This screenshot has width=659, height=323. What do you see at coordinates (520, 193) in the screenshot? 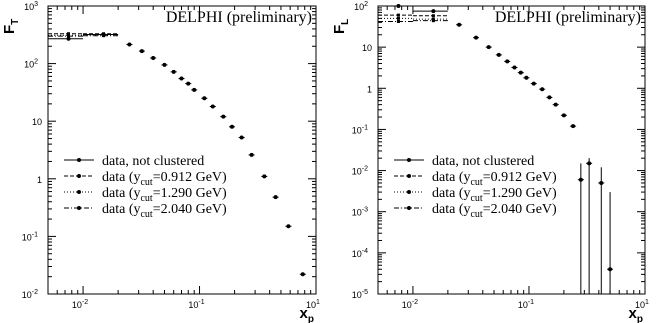
I see `legend-text-post: =1.290 GeV)` at bounding box center [520, 193].